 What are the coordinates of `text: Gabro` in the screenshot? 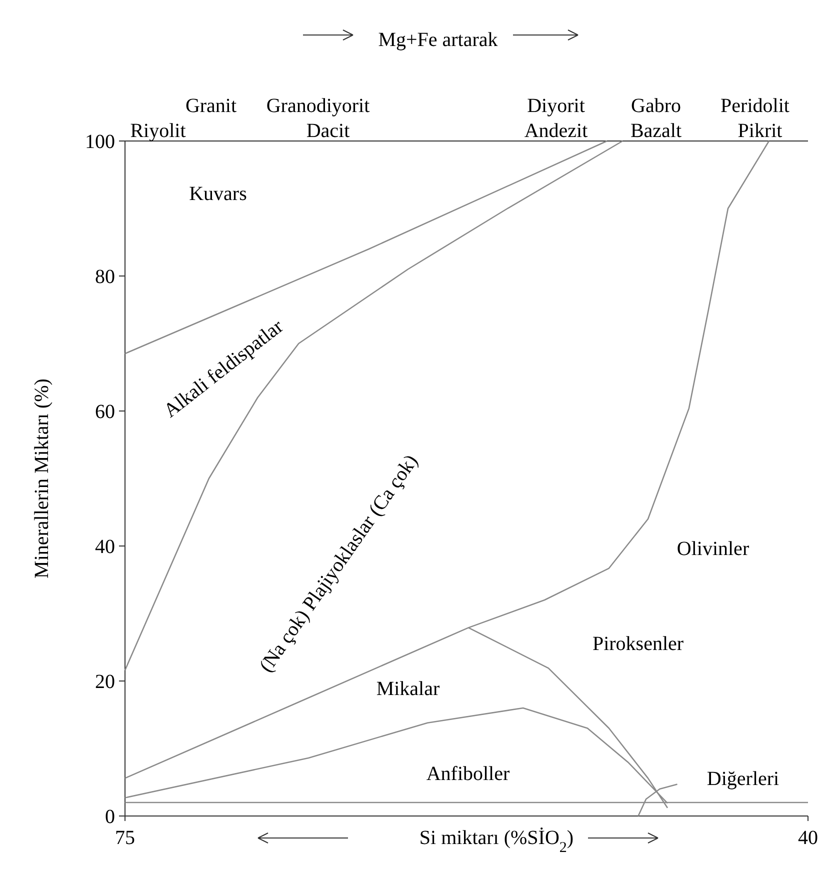 It's located at (656, 106).